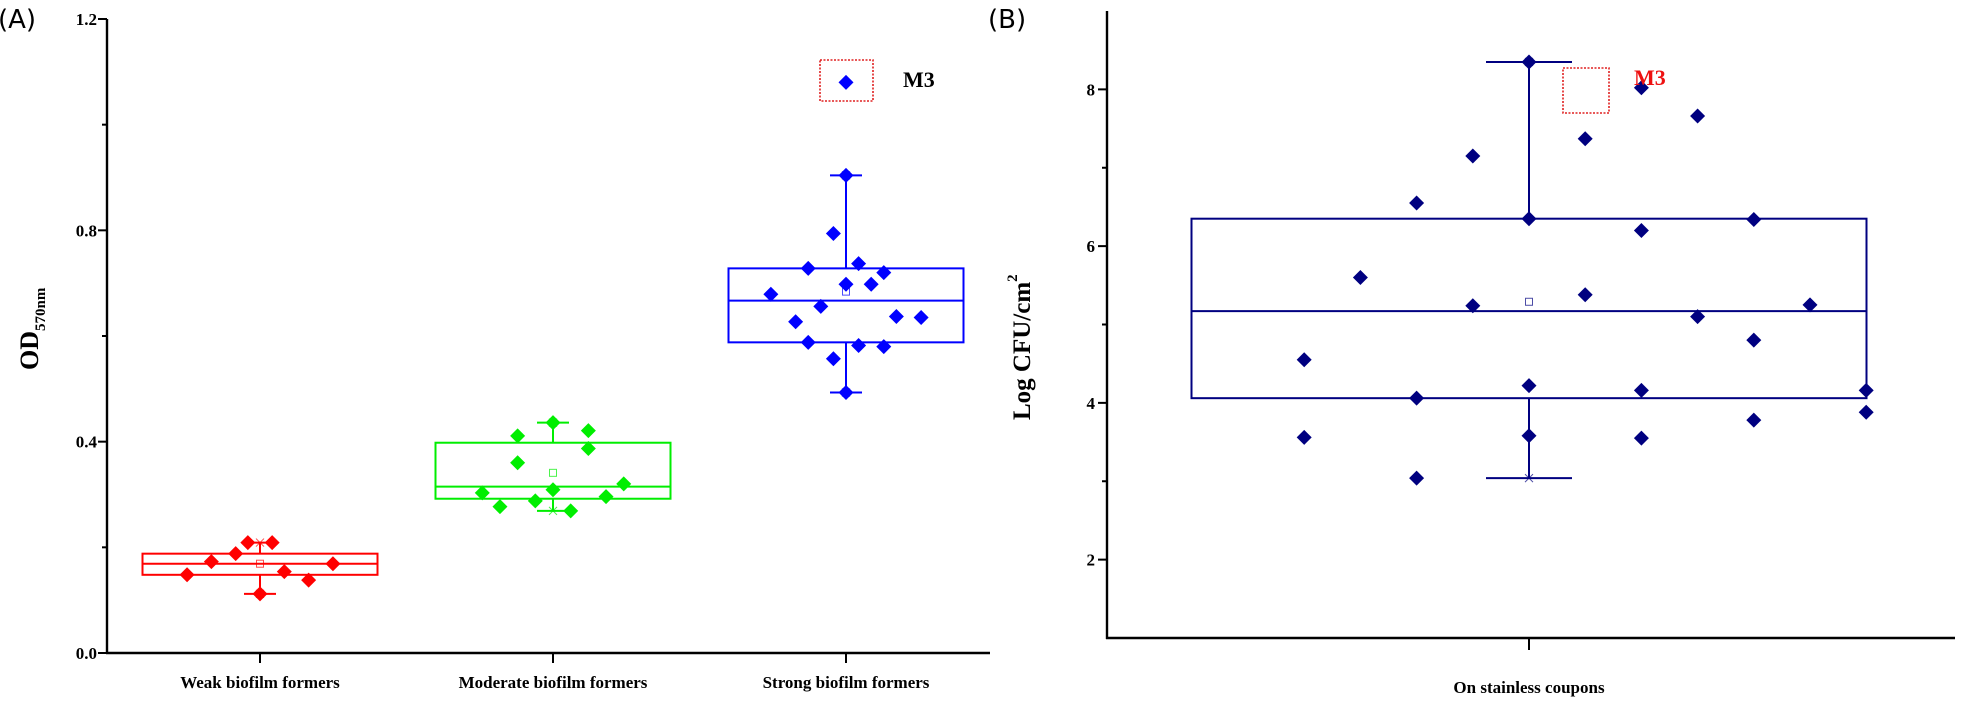  I want to click on panel-b-y-axis-title: Log CFU/cm2, so click(1020, 347).